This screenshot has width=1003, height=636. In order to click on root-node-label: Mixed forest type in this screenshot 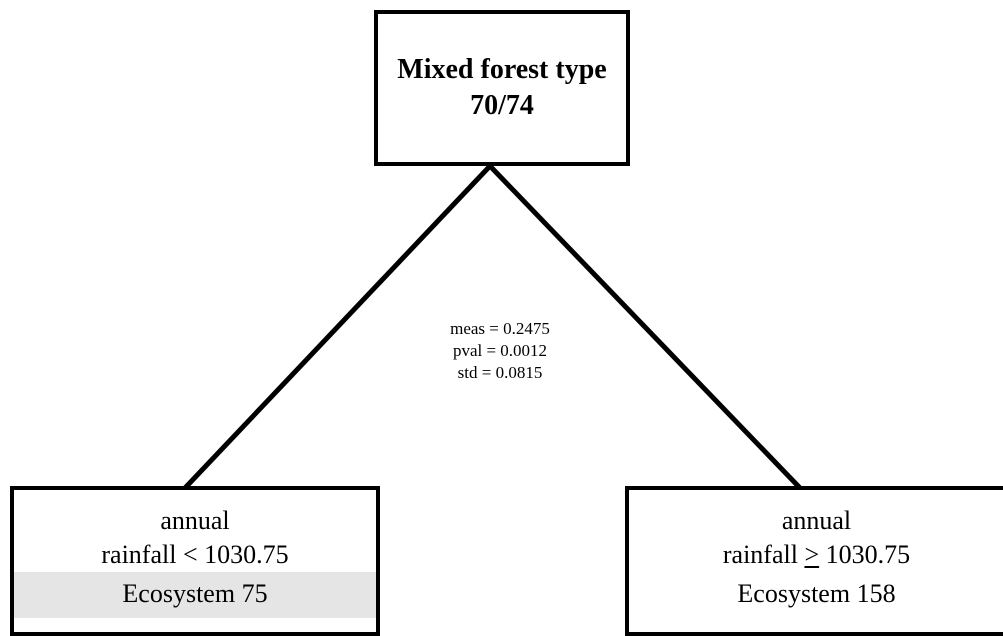, I will do `click(502, 69)`.